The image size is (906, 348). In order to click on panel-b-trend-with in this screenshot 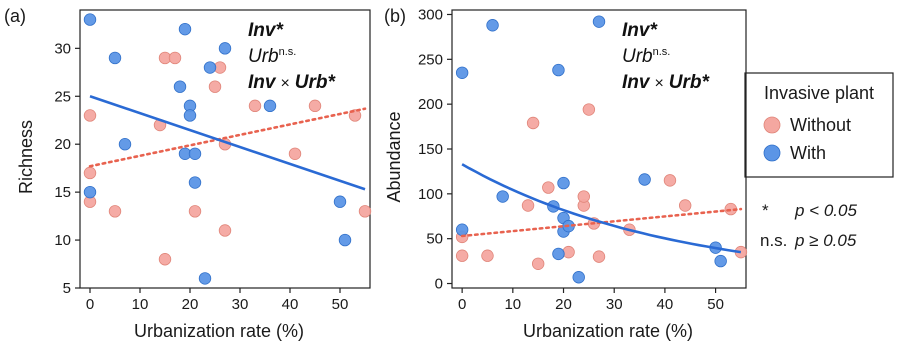, I will do `click(601, 208)`.